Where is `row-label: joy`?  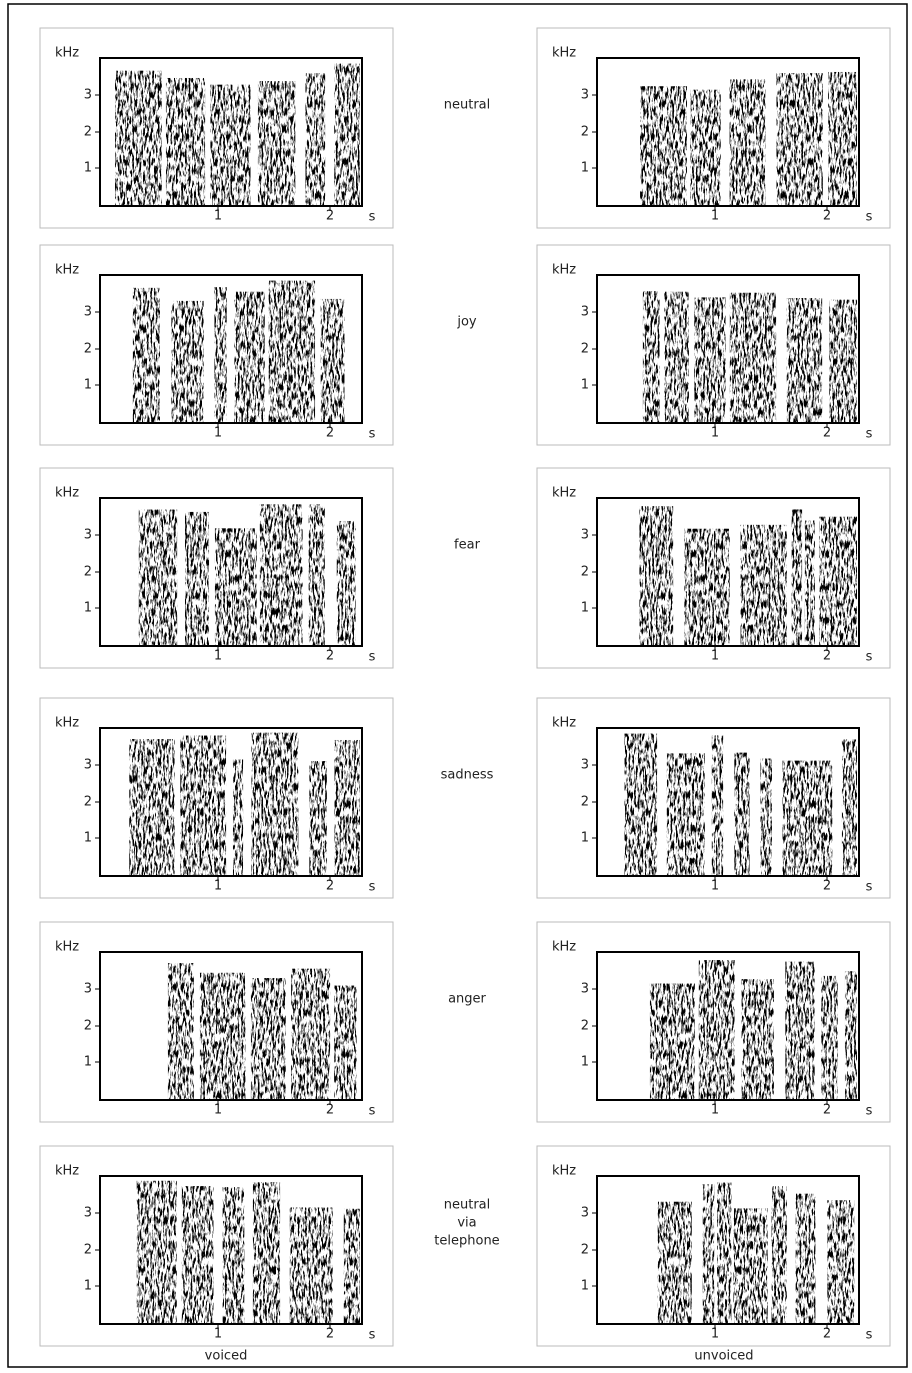
row-label: joy is located at coordinates (466, 322).